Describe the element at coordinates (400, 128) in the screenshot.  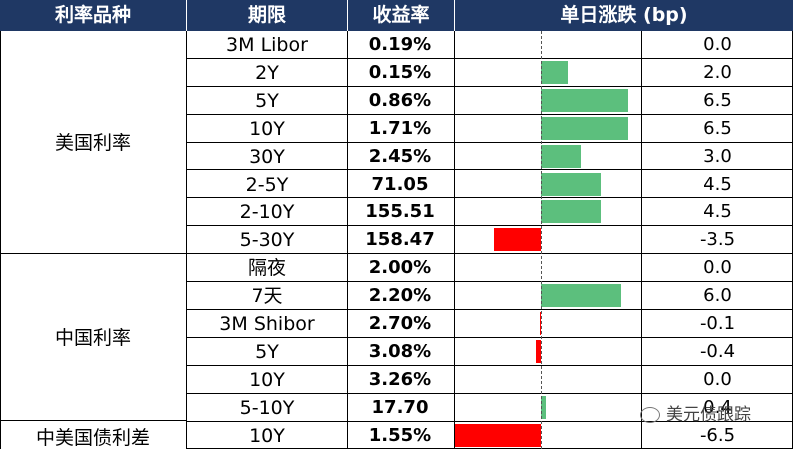
I see `yield-cell: 1.71%` at that location.